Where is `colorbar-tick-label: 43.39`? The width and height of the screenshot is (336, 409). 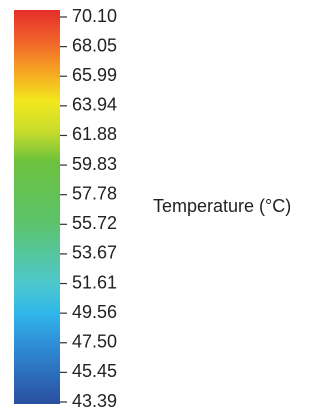
colorbar-tick-label: 43.39 is located at coordinates (94, 400).